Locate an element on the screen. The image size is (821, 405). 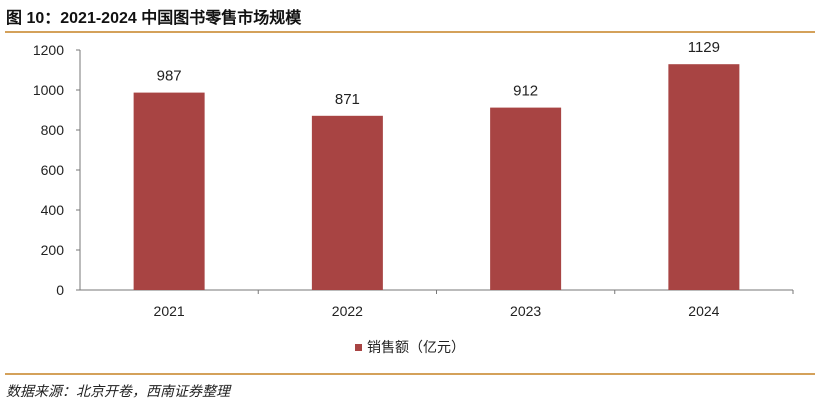
data-label: 912 is located at coordinates (525, 91).